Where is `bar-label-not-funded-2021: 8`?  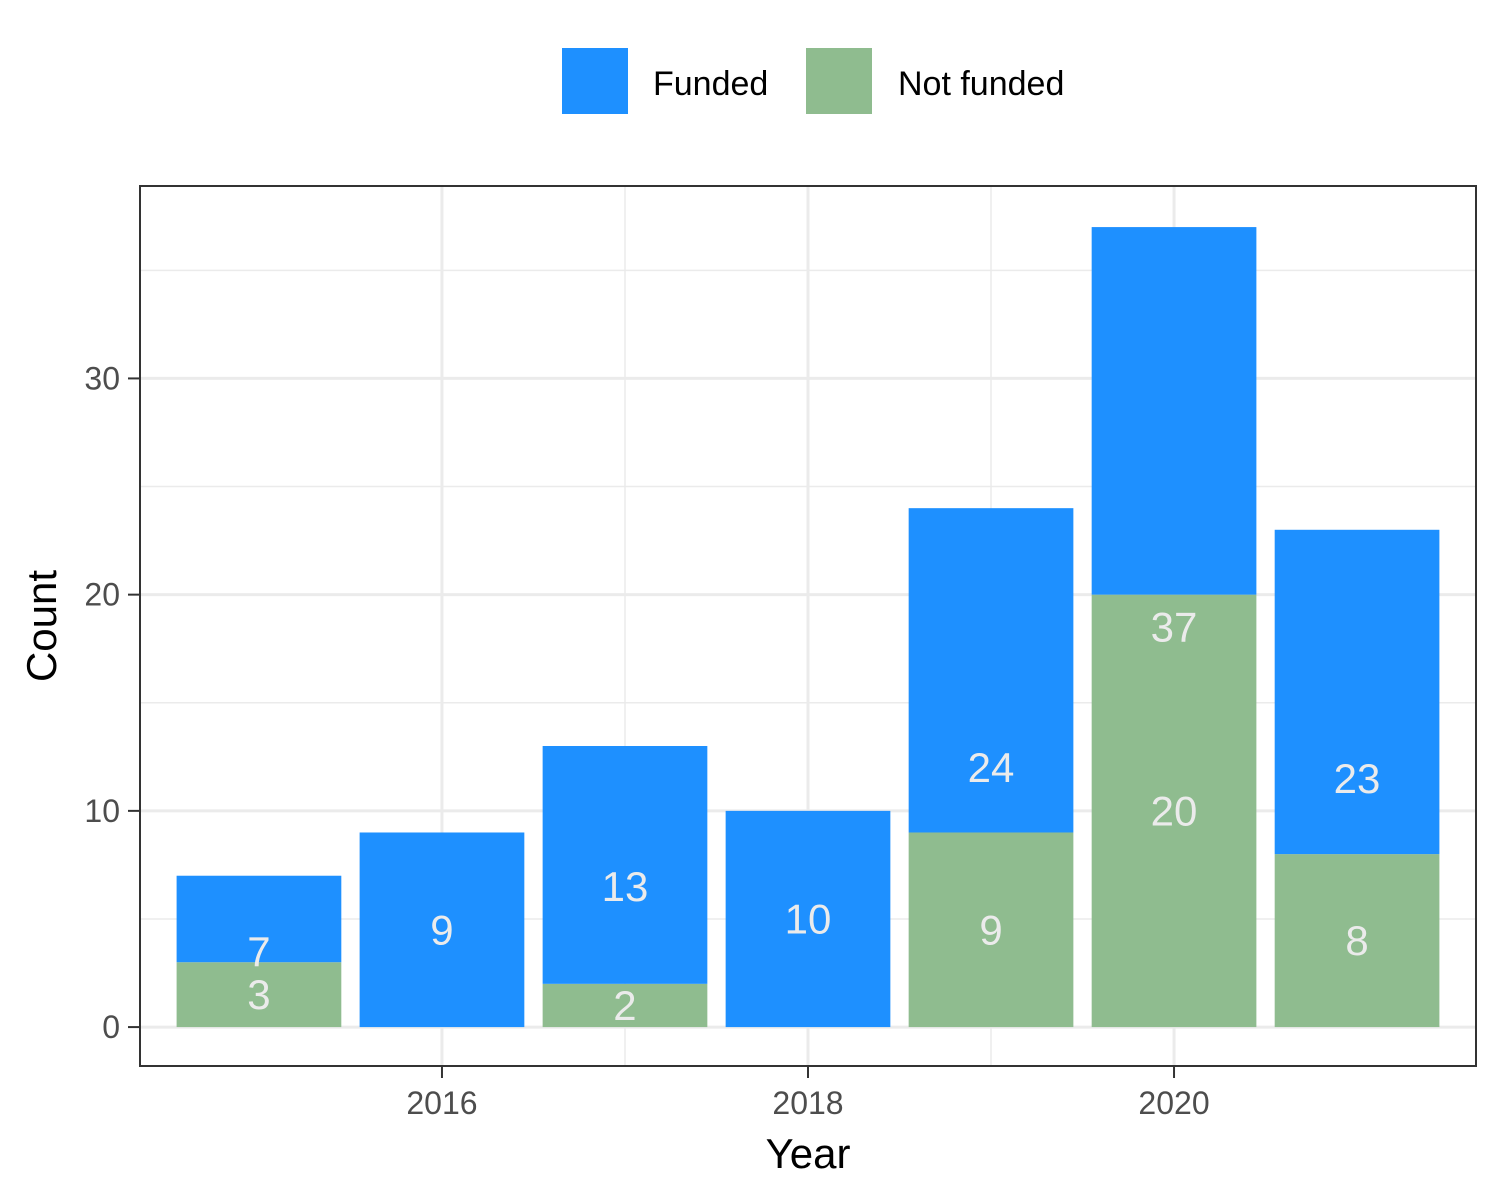
bar-label-not-funded-2021: 8 is located at coordinates (1356, 940).